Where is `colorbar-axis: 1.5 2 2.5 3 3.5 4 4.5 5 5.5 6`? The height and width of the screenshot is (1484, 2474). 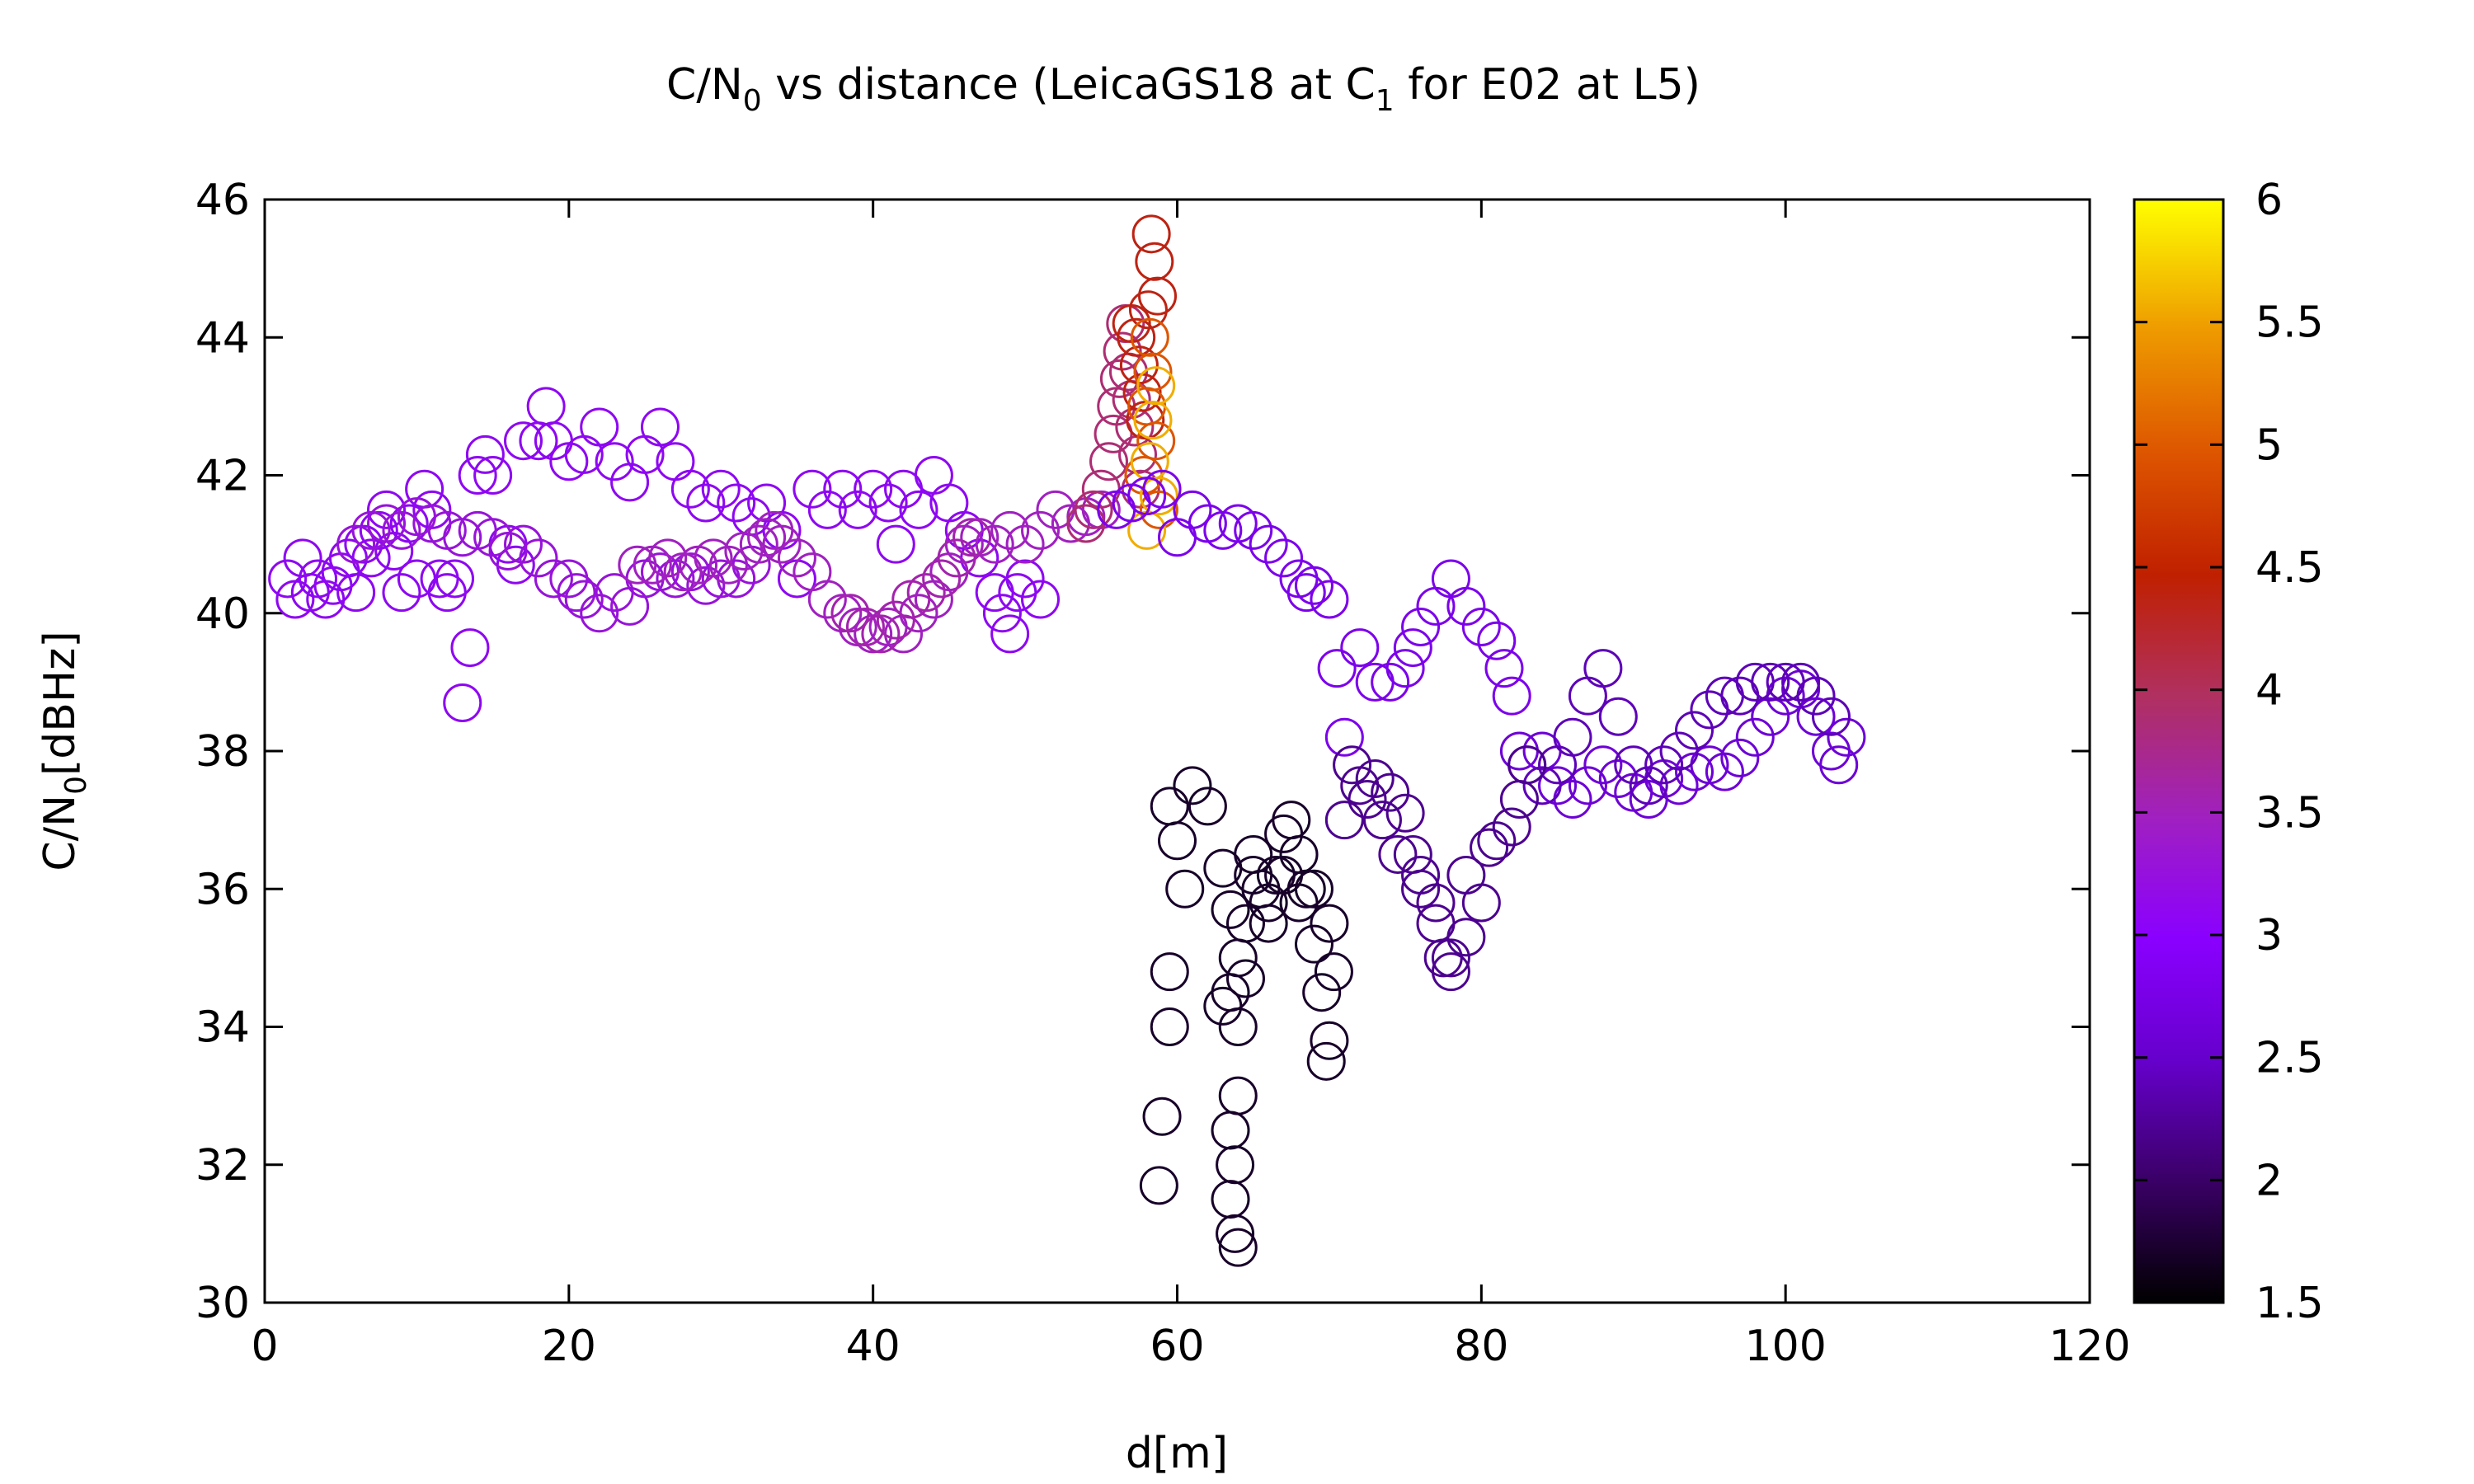 colorbar-axis: 1.5 2 2.5 3 3.5 4 4.5 5 5.5 6 is located at coordinates (2229, 752).